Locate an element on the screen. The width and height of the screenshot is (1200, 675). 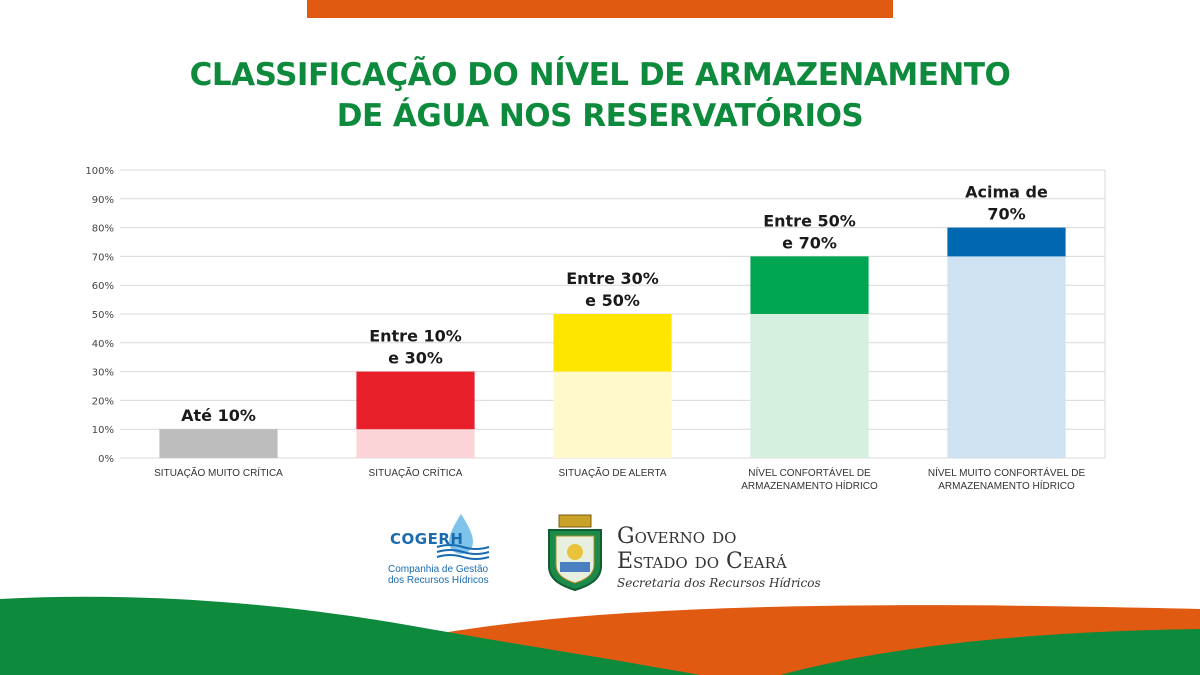
government-title: Governo do Estado do Ceará is located at coordinates (702, 549).